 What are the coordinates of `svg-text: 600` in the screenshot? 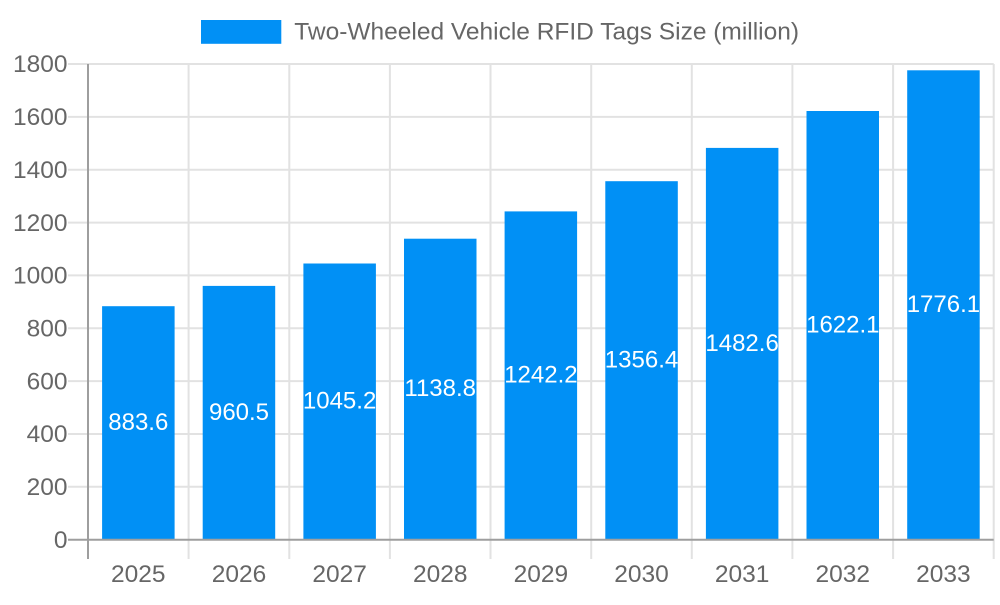 It's located at (47, 381).